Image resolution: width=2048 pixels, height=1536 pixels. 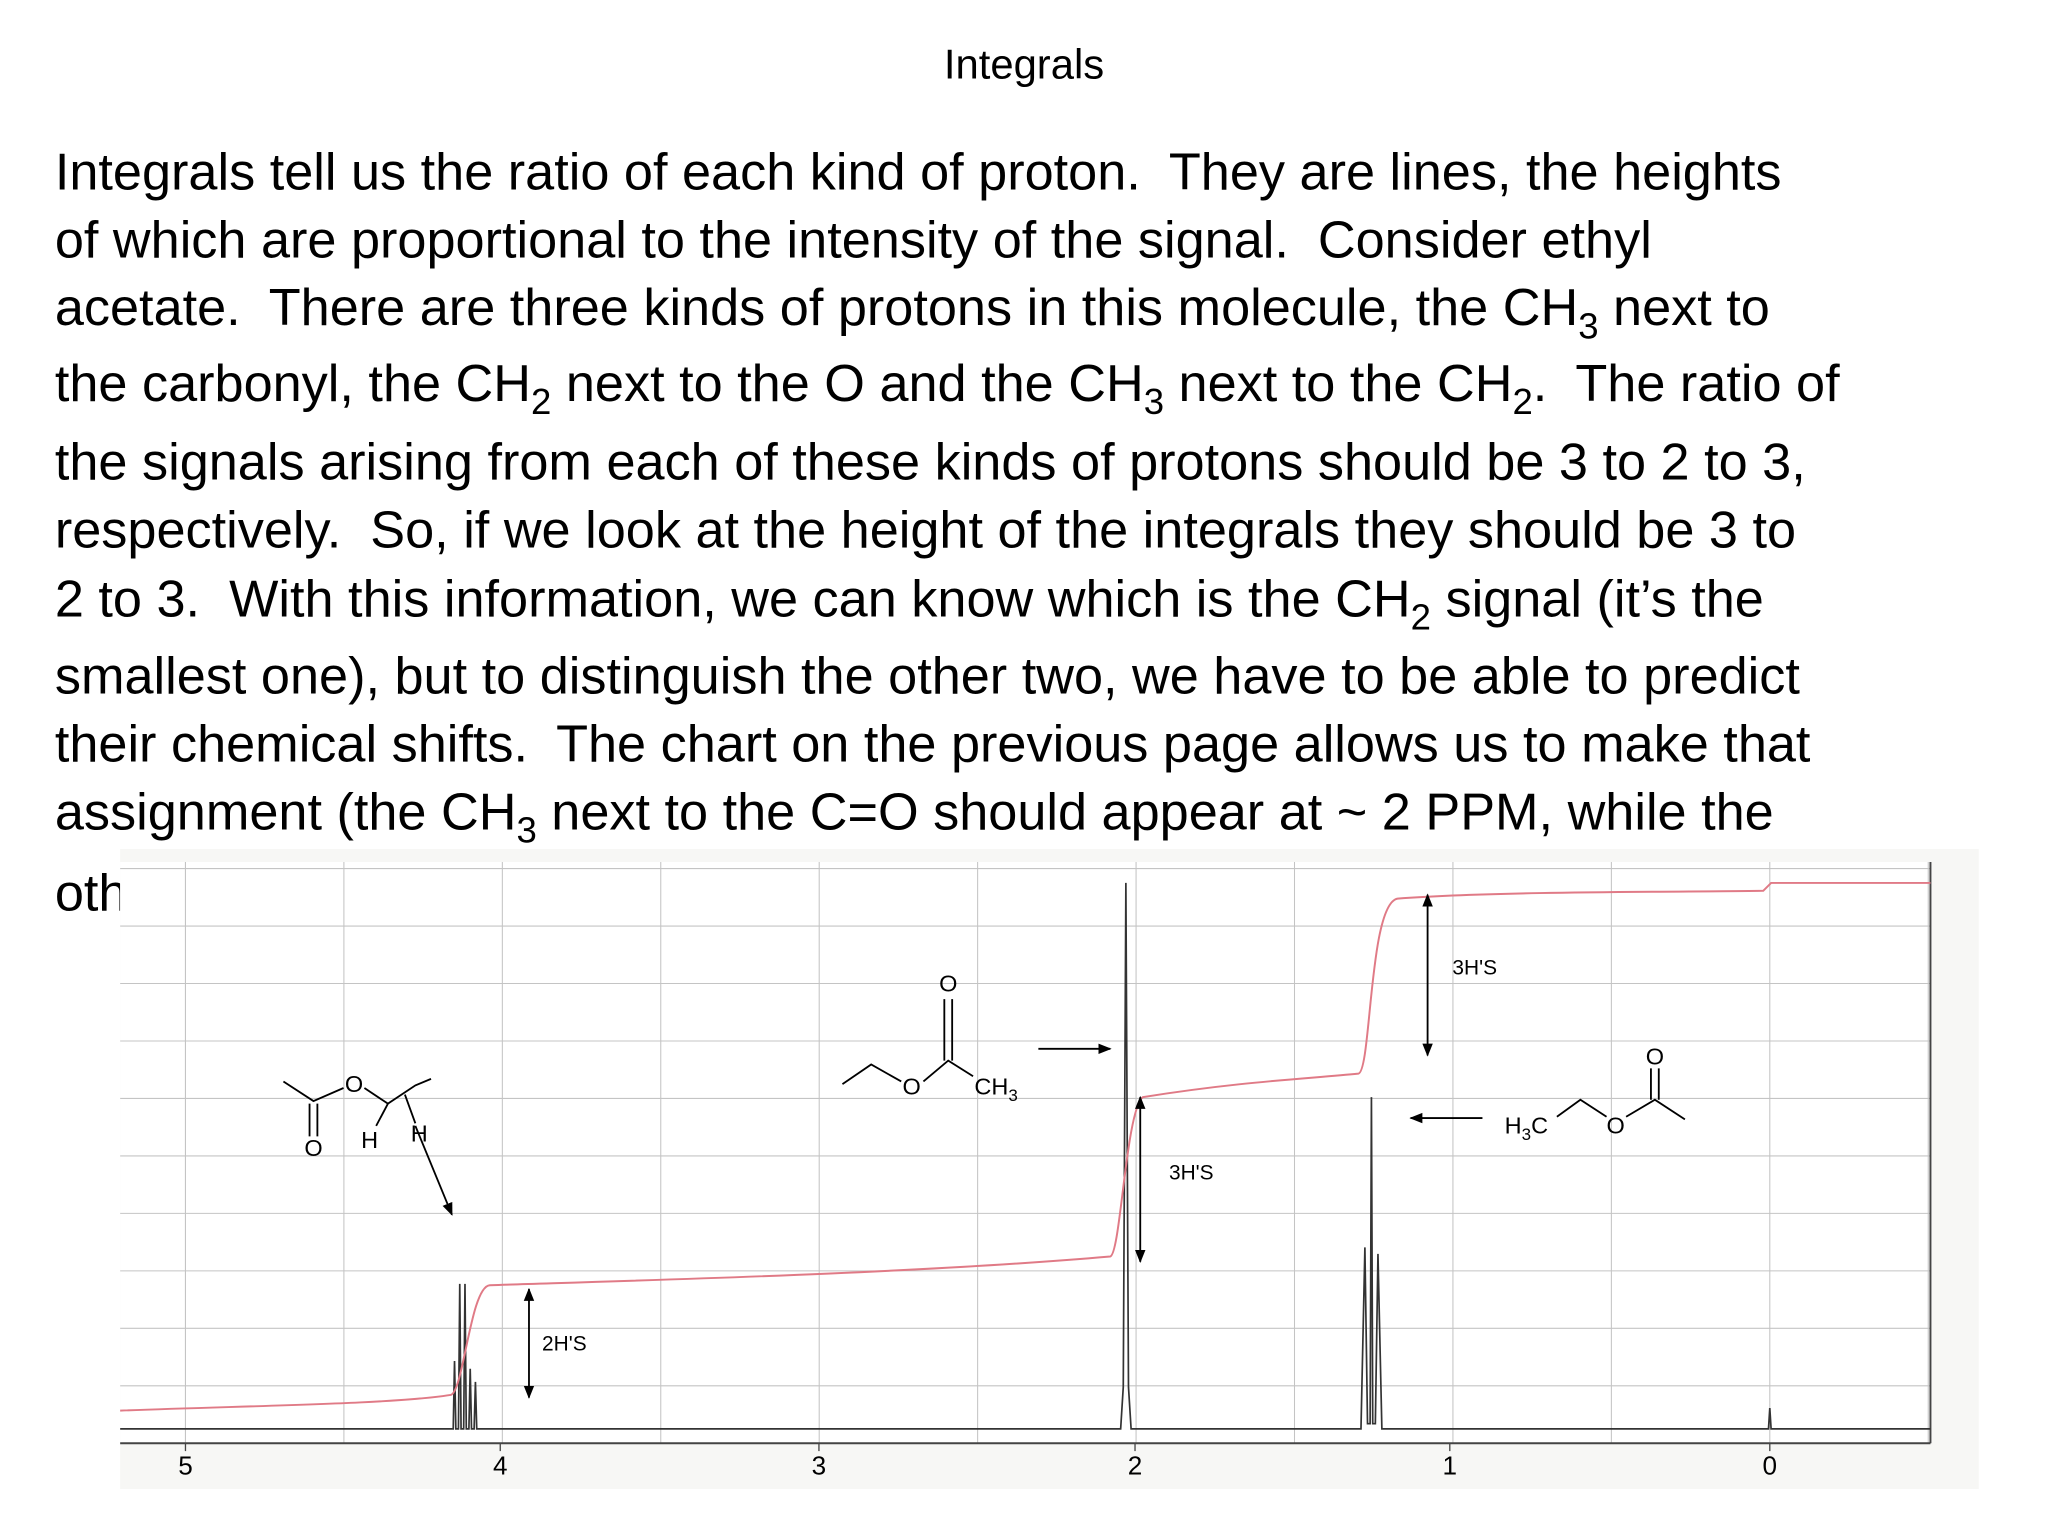 What do you see at coordinates (1770, 1466) in the screenshot?
I see `axis-label: 0` at bounding box center [1770, 1466].